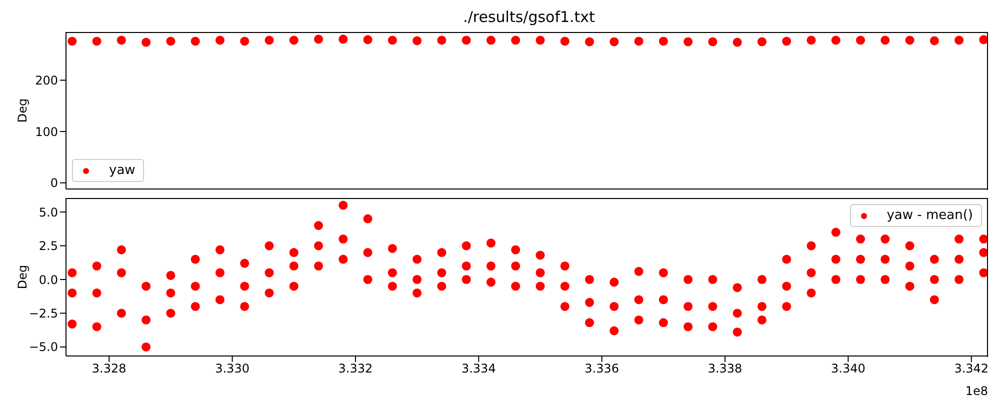 This screenshot has height=400, width=1000. What do you see at coordinates (48, 246) in the screenshot?
I see `y-tick-label: 2.5` at bounding box center [48, 246].